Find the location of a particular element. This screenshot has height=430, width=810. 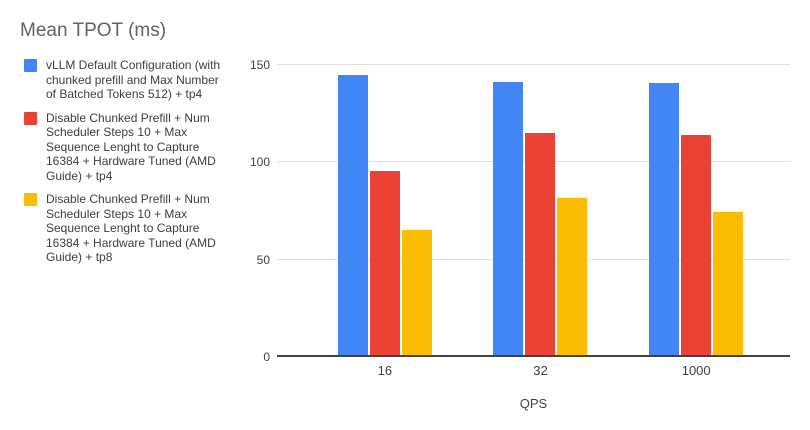

x-tick-label-16: 16 is located at coordinates (385, 370).